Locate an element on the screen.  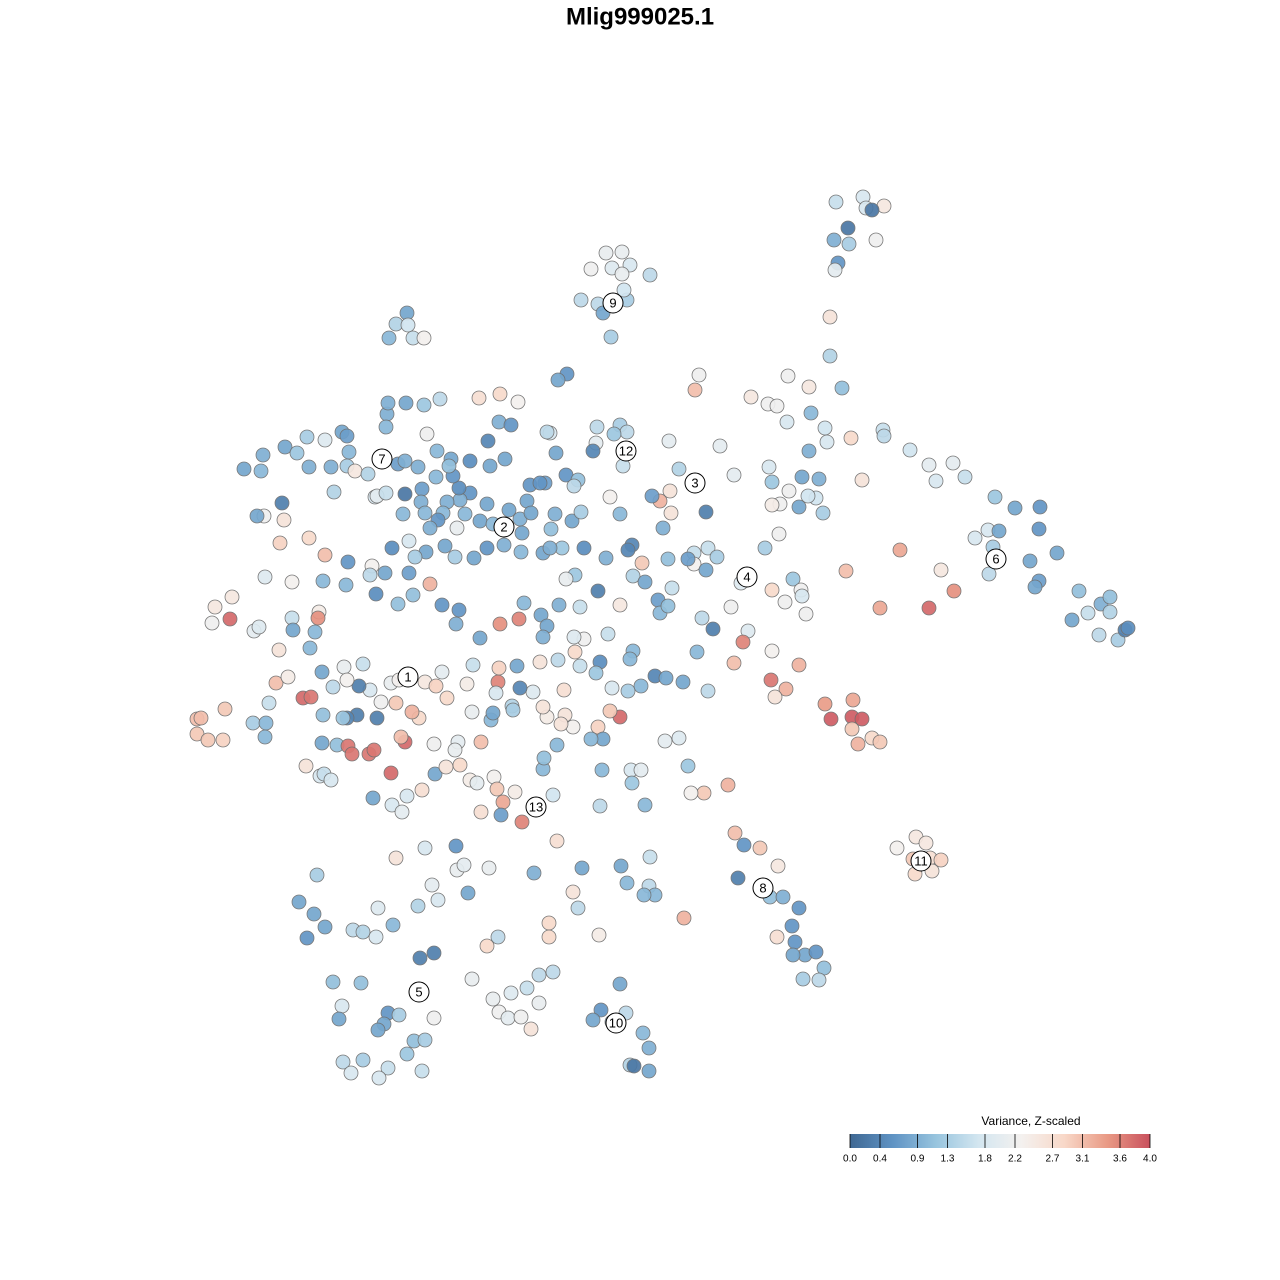
colorbar-tick-label: 0.0 is located at coordinates (850, 1159).